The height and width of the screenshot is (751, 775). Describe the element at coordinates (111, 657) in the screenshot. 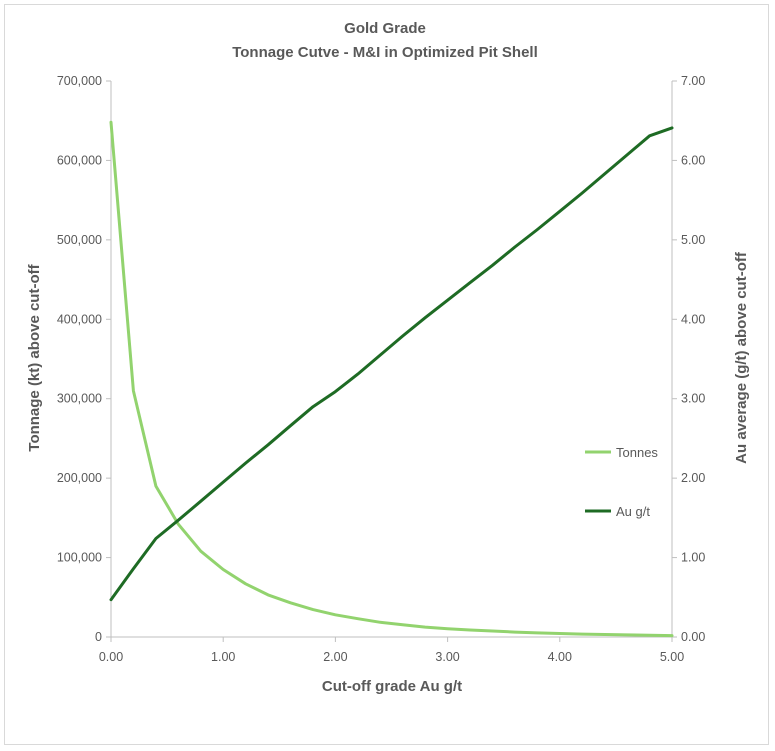

I see `x-tick-label: 0.00` at that location.